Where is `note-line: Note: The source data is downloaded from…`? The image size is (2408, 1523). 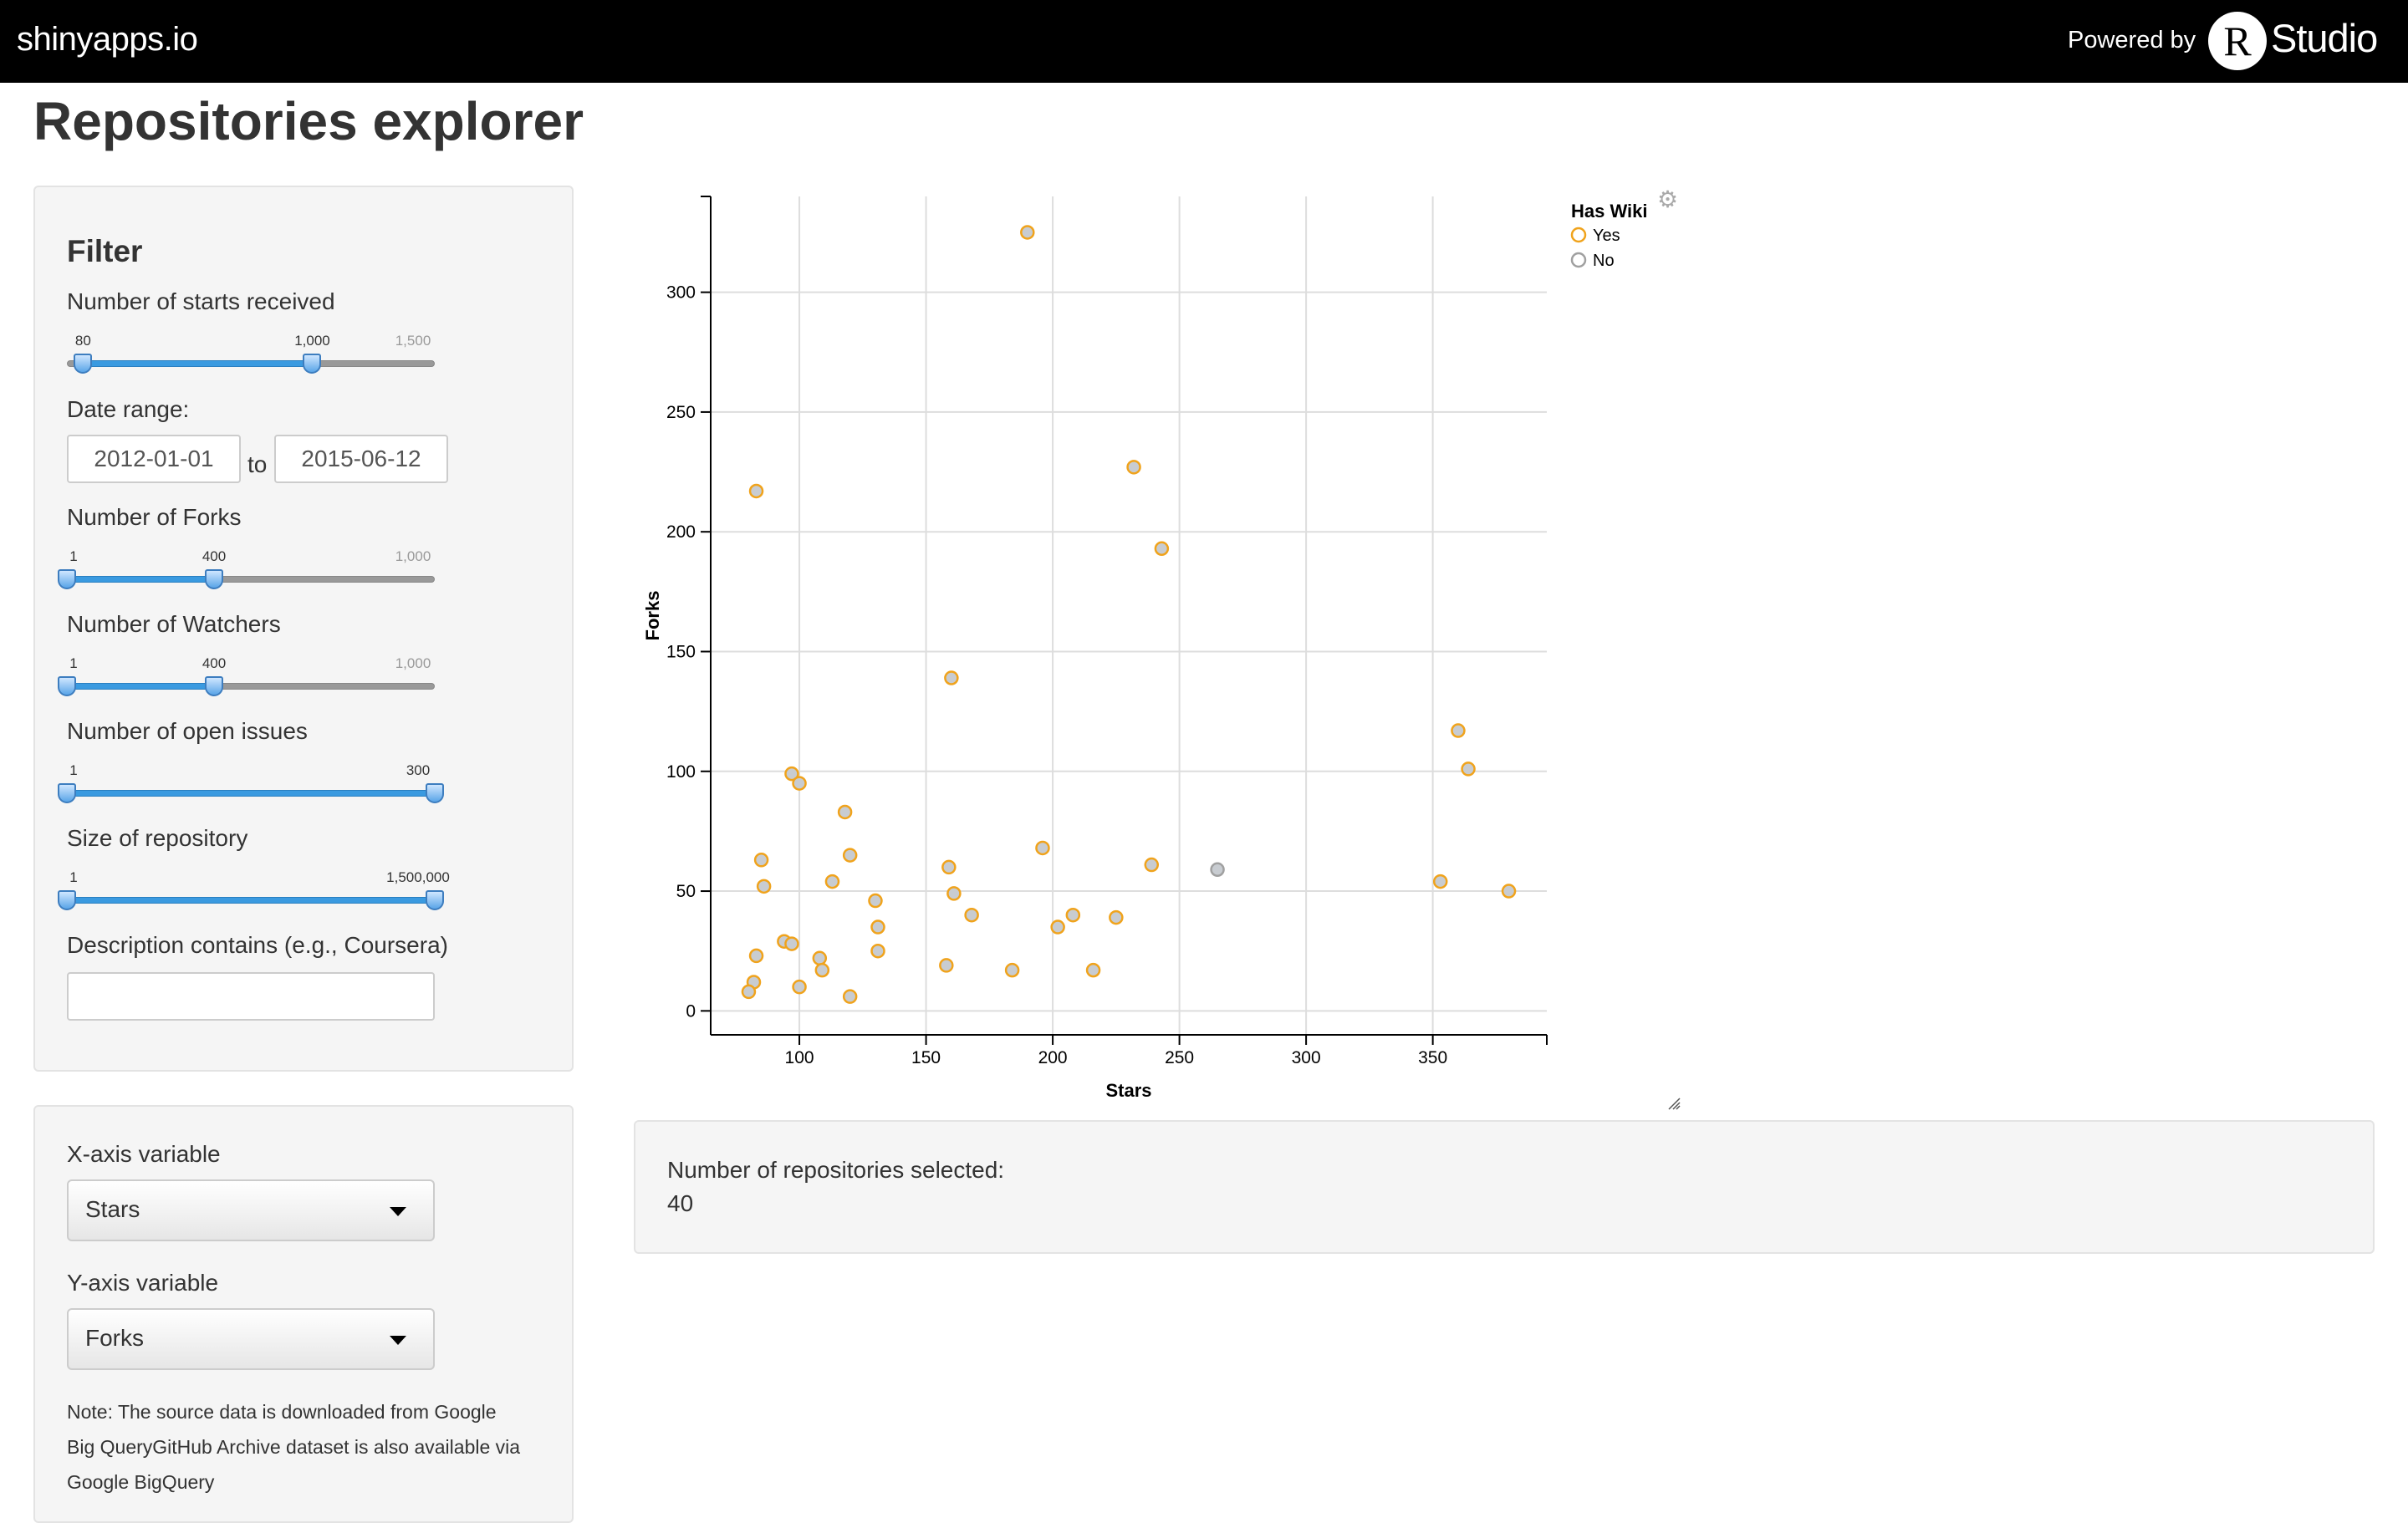 note-line: Note: The source data is downloaded from… is located at coordinates (282, 1412).